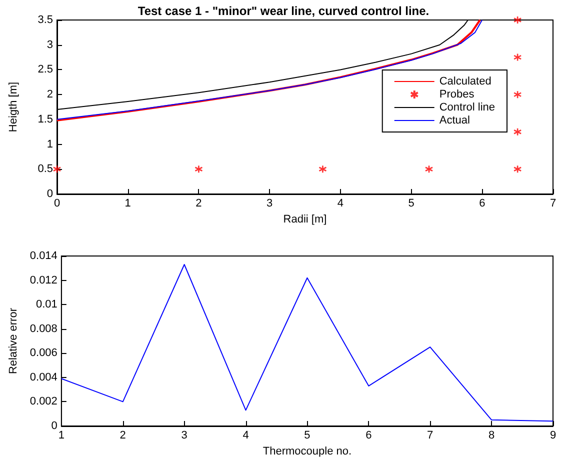 The width and height of the screenshot is (567, 468). Describe the element at coordinates (44, 328) in the screenshot. I see `y-tick-label: 0.008` at that location.